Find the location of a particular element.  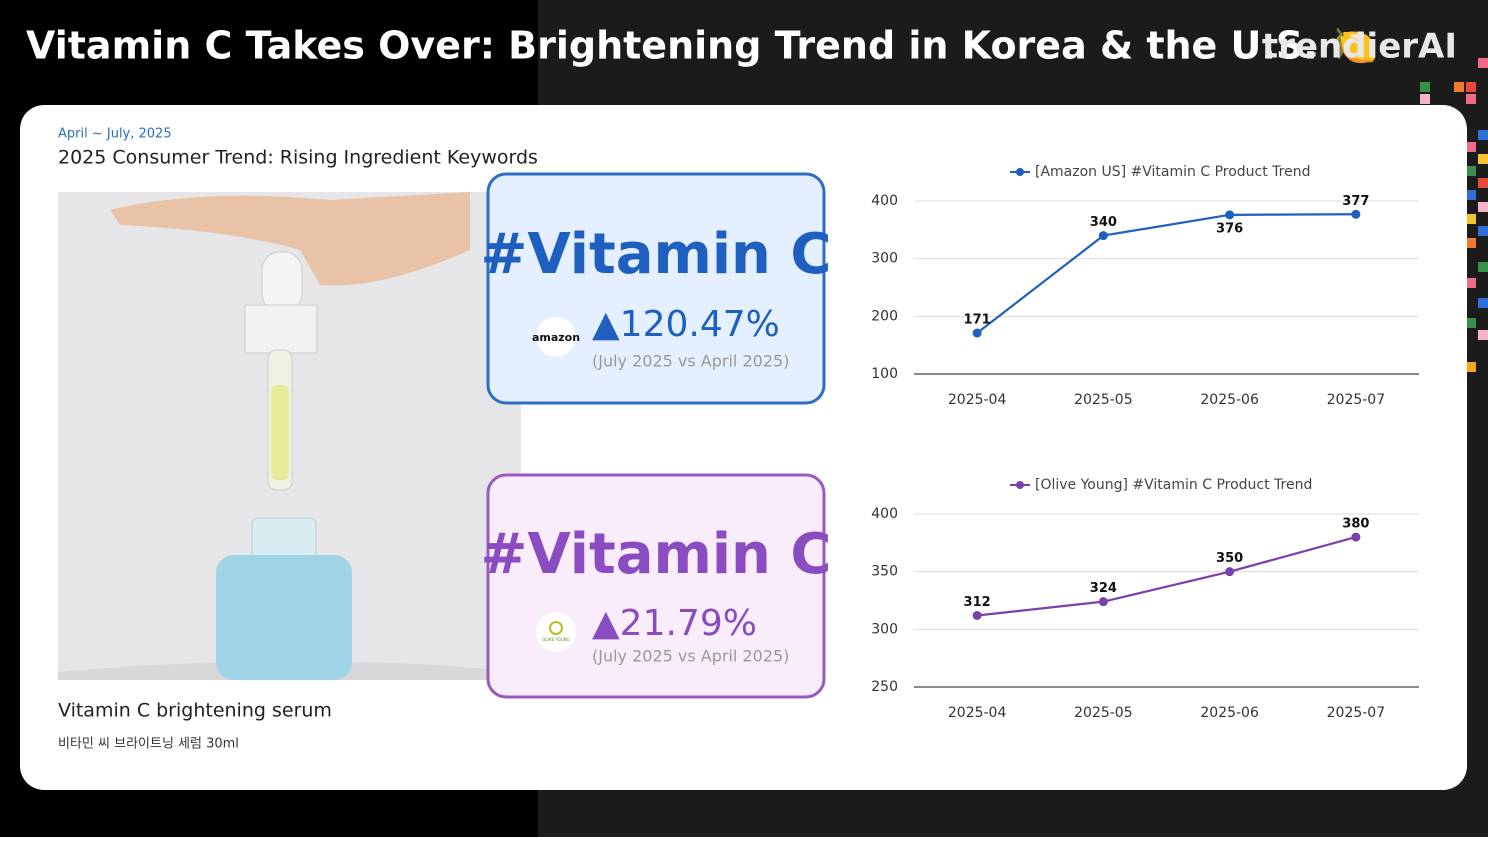

y-tick-label: 350 is located at coordinates (884, 572).